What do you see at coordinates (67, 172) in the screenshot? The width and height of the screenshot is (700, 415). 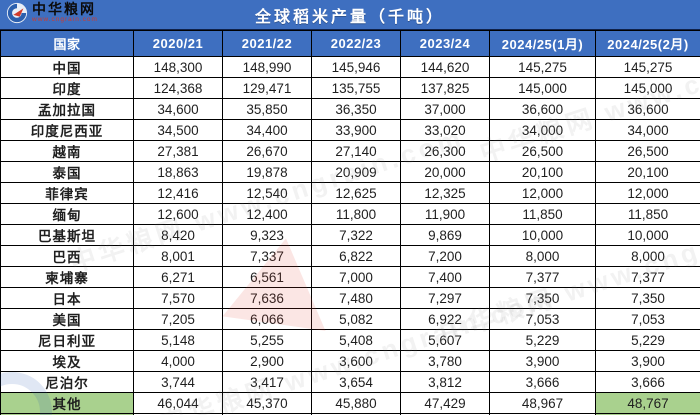 I see `country-cell: 泰国` at bounding box center [67, 172].